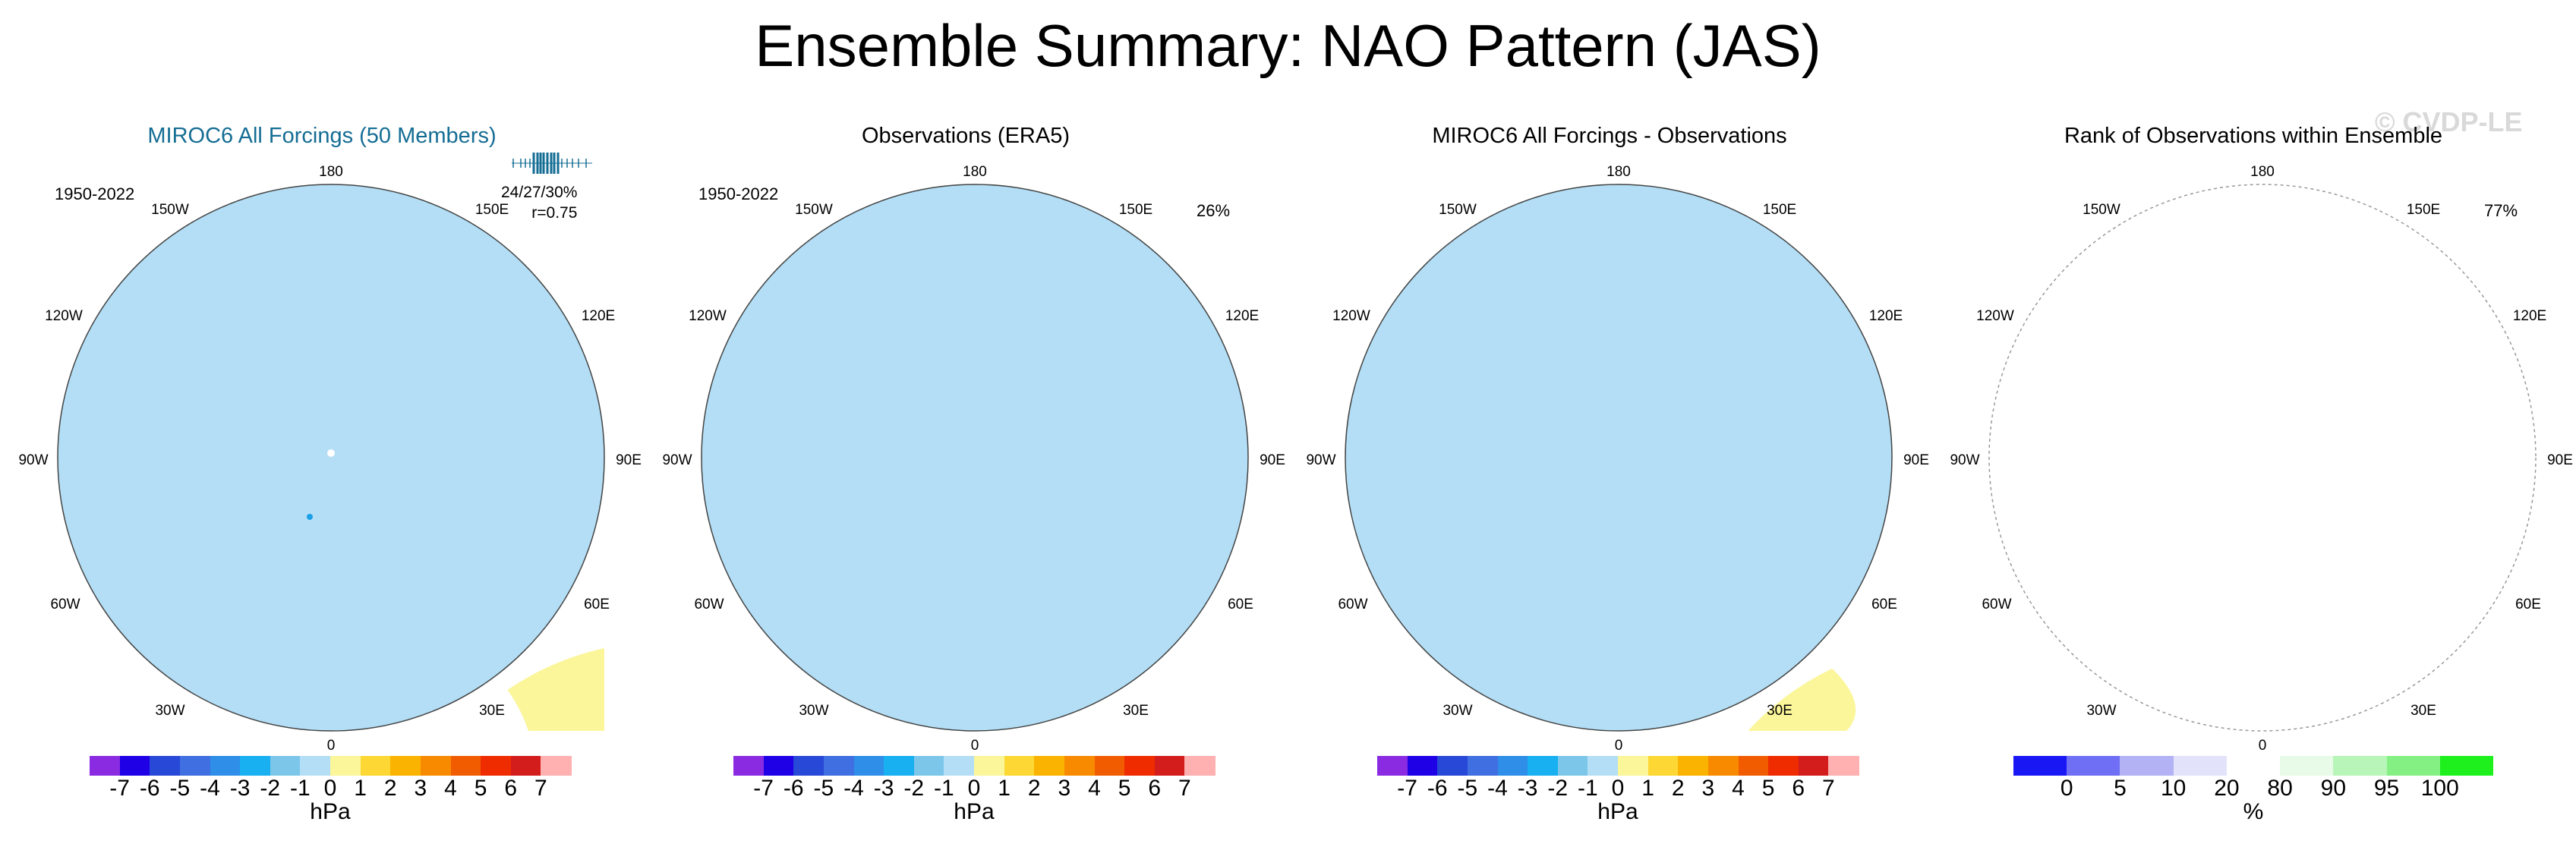  I want to click on colorbar-tick-label: -7, so click(763, 788).